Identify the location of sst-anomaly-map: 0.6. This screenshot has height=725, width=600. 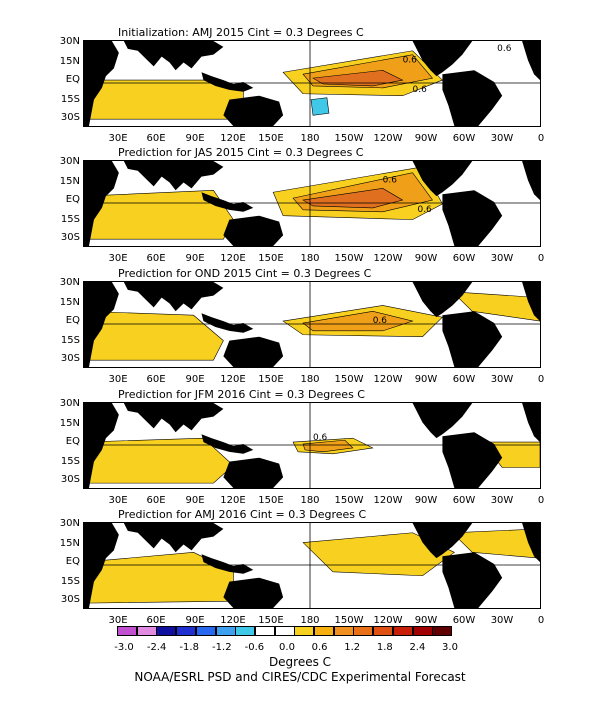
(312, 324).